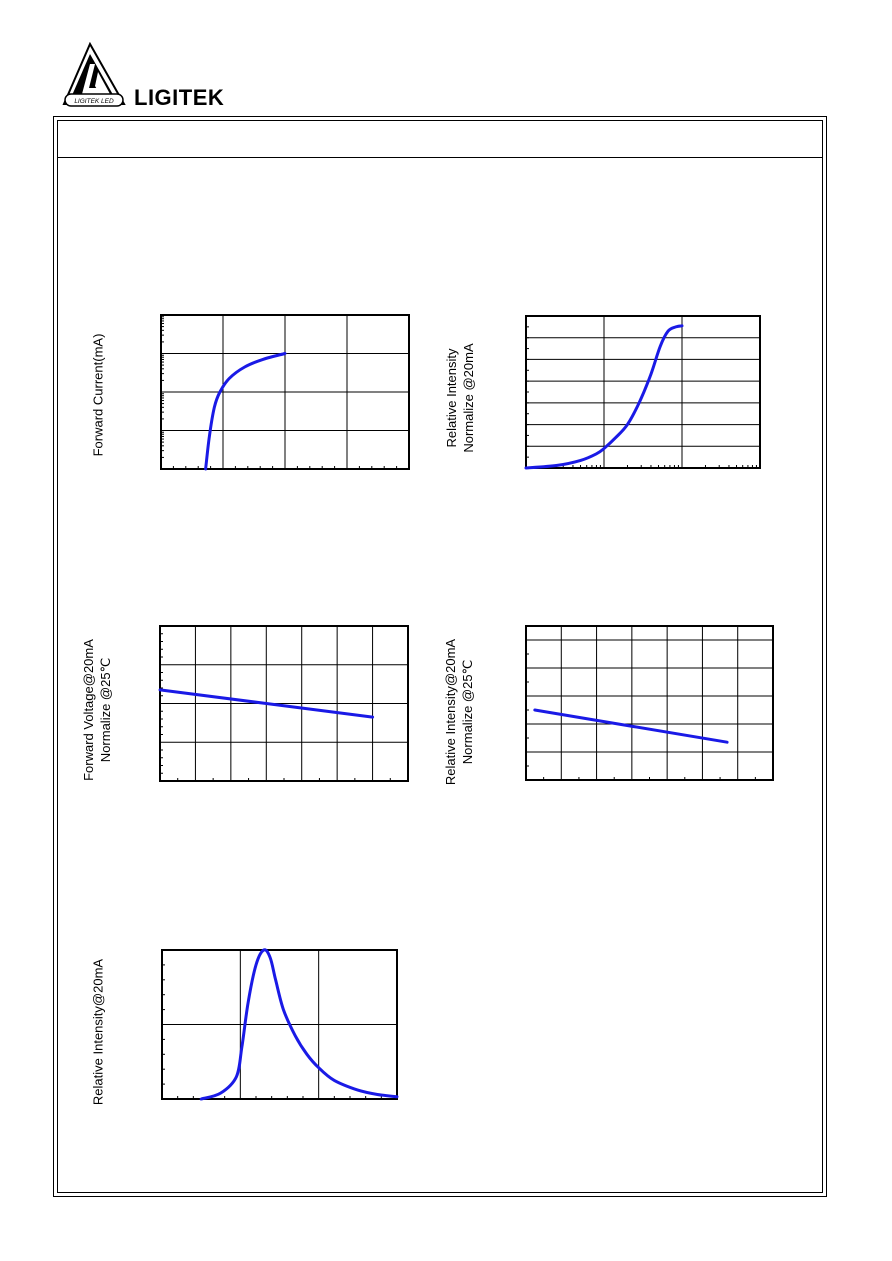 The height and width of the screenshot is (1261, 892). What do you see at coordinates (97, 710) in the screenshot?
I see `forward-voltage-ylabel: Forward Voltage@20mA Normalize @25℃` at bounding box center [97, 710].